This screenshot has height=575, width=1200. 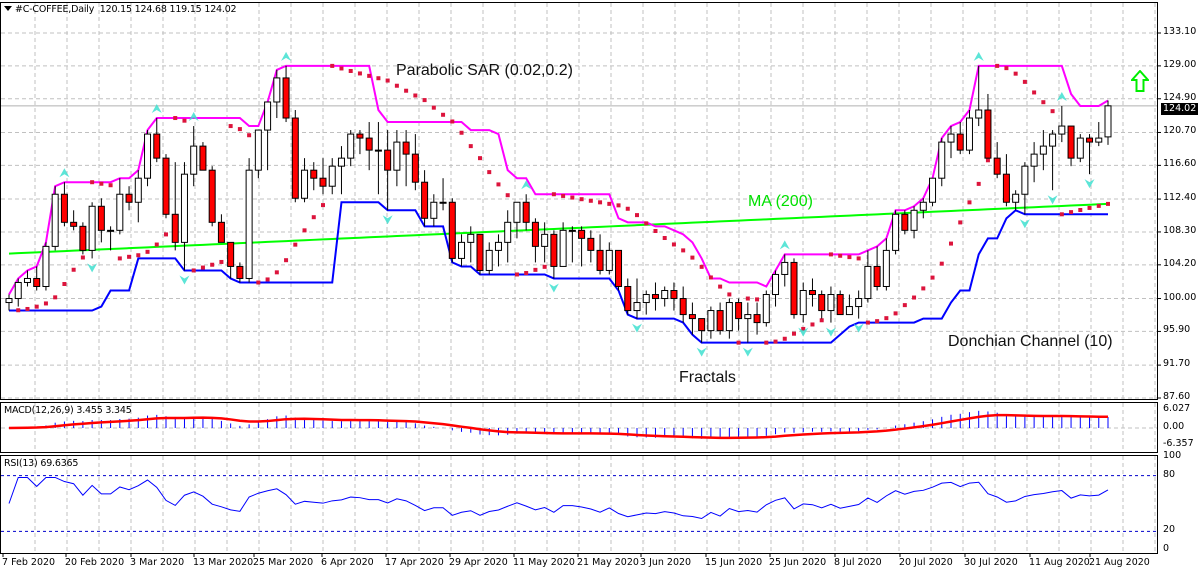 I want to click on annotation-fractals: Fractals, so click(x=707, y=377).